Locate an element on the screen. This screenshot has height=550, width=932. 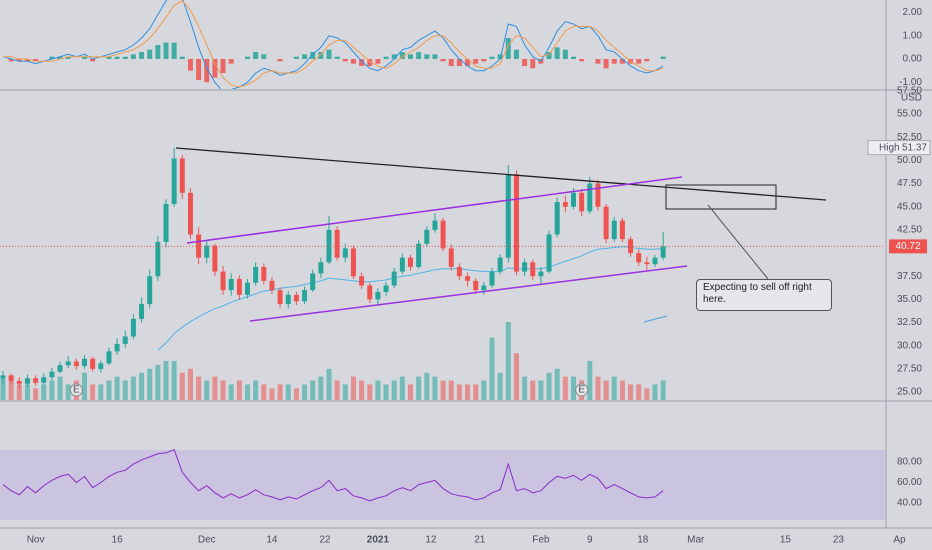
moving-average is located at coordinates (410, 298).